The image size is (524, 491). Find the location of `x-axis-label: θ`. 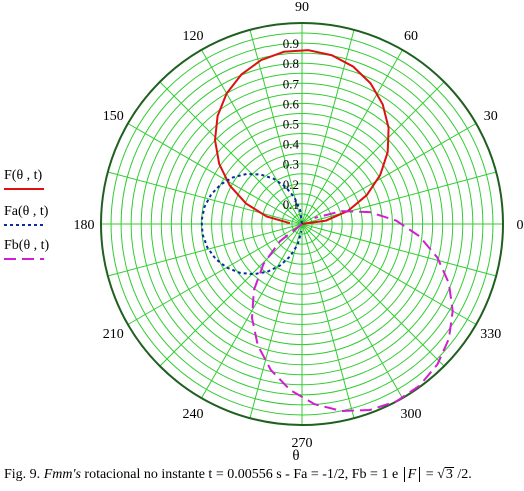

x-axis-label: θ is located at coordinates (295, 456).